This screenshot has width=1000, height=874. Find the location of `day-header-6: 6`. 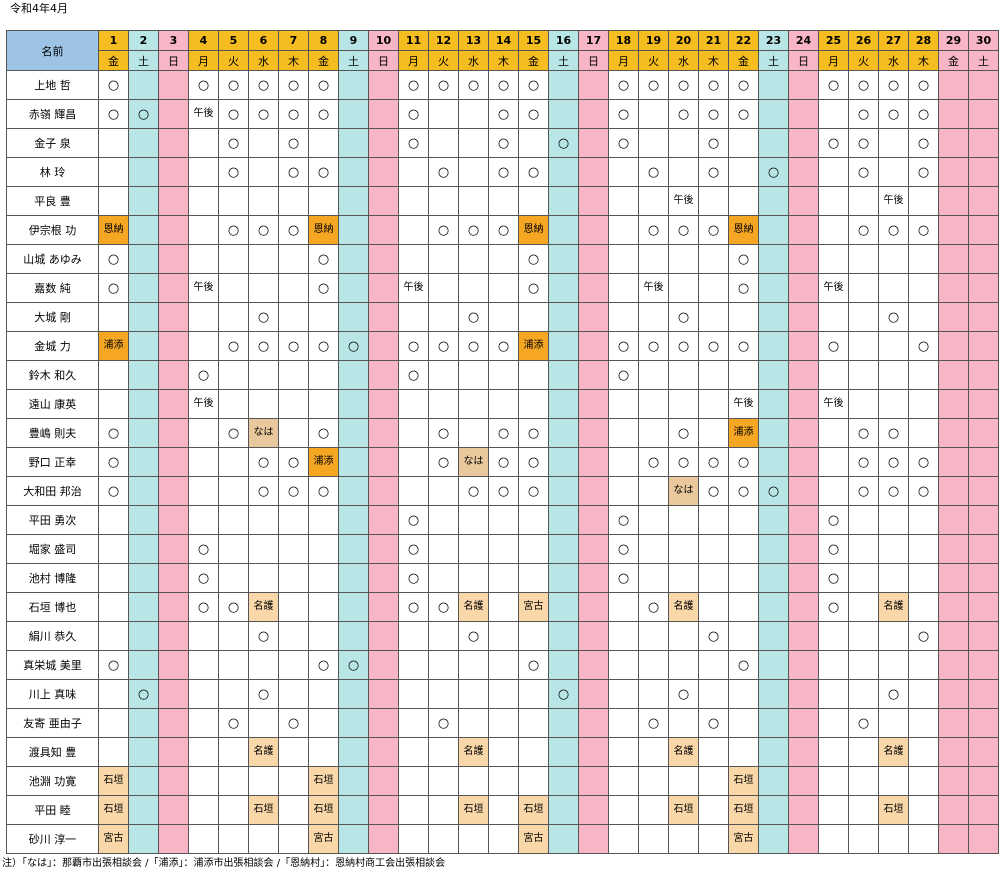

day-header-6: 6 is located at coordinates (263, 40).